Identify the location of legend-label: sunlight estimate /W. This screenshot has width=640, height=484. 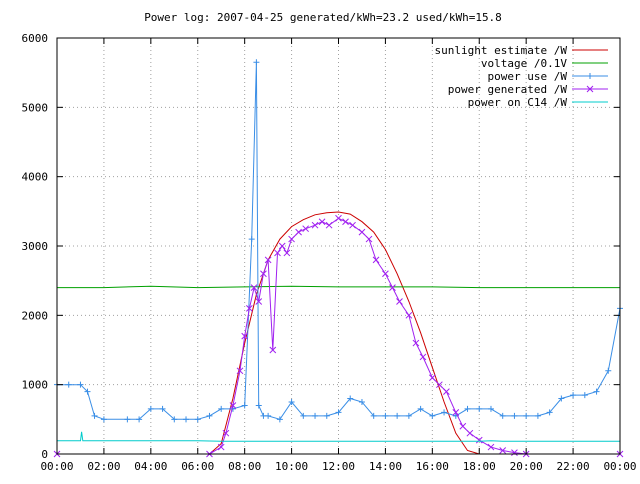
(501, 50).